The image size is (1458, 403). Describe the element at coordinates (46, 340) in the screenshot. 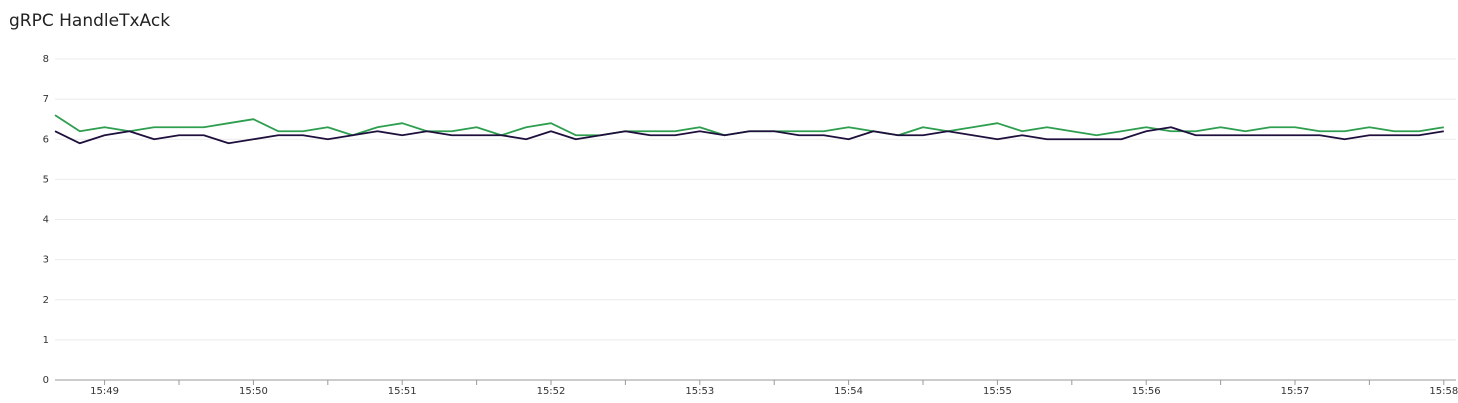

I see `y-tick-label: 1` at that location.